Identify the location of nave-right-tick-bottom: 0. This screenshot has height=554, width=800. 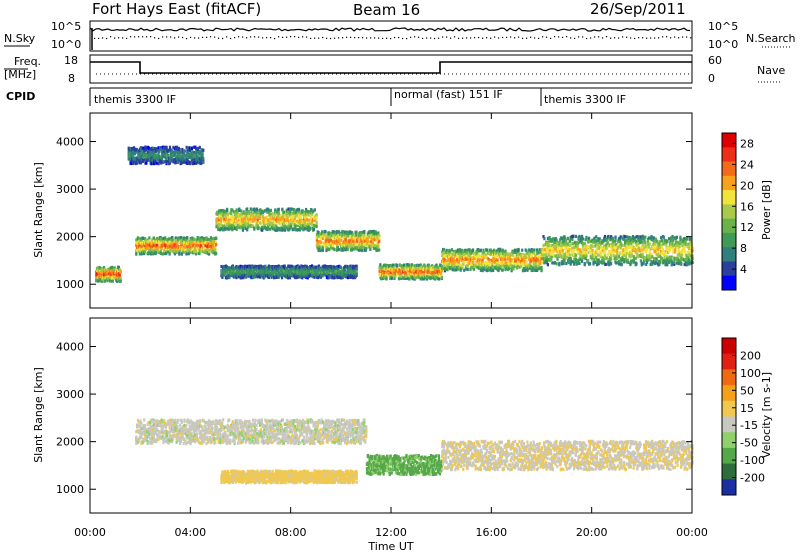
(711, 78).